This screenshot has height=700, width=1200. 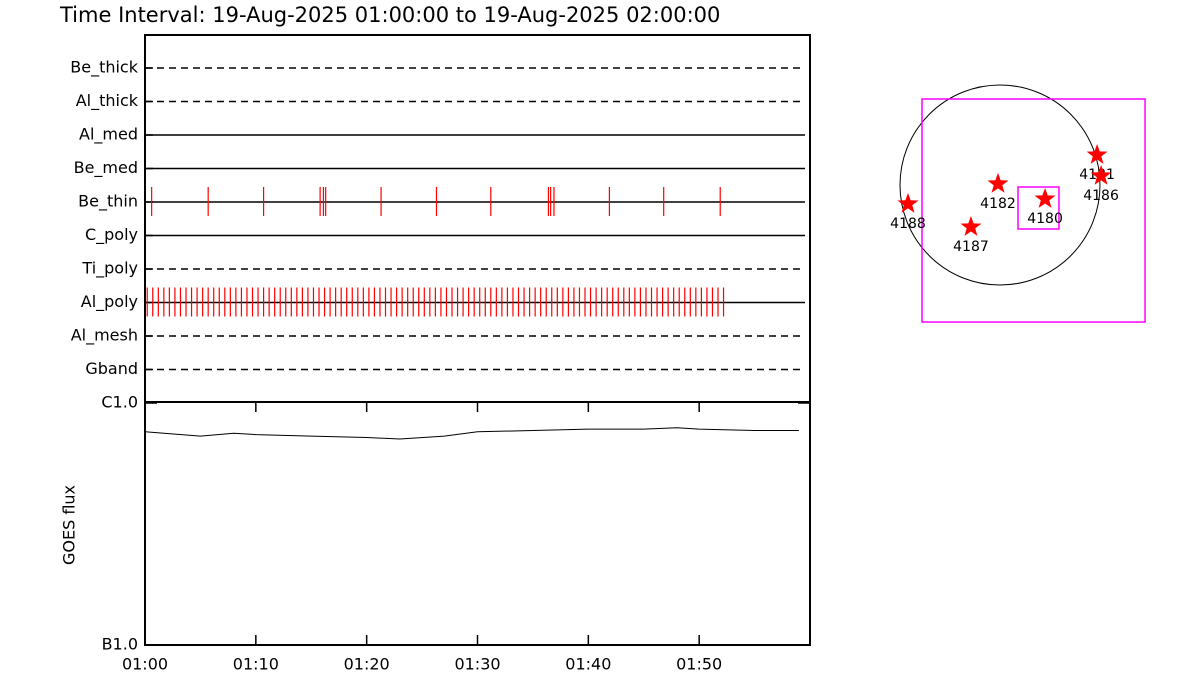 What do you see at coordinates (111, 235) in the screenshot?
I see `row-label: C_poly` at bounding box center [111, 235].